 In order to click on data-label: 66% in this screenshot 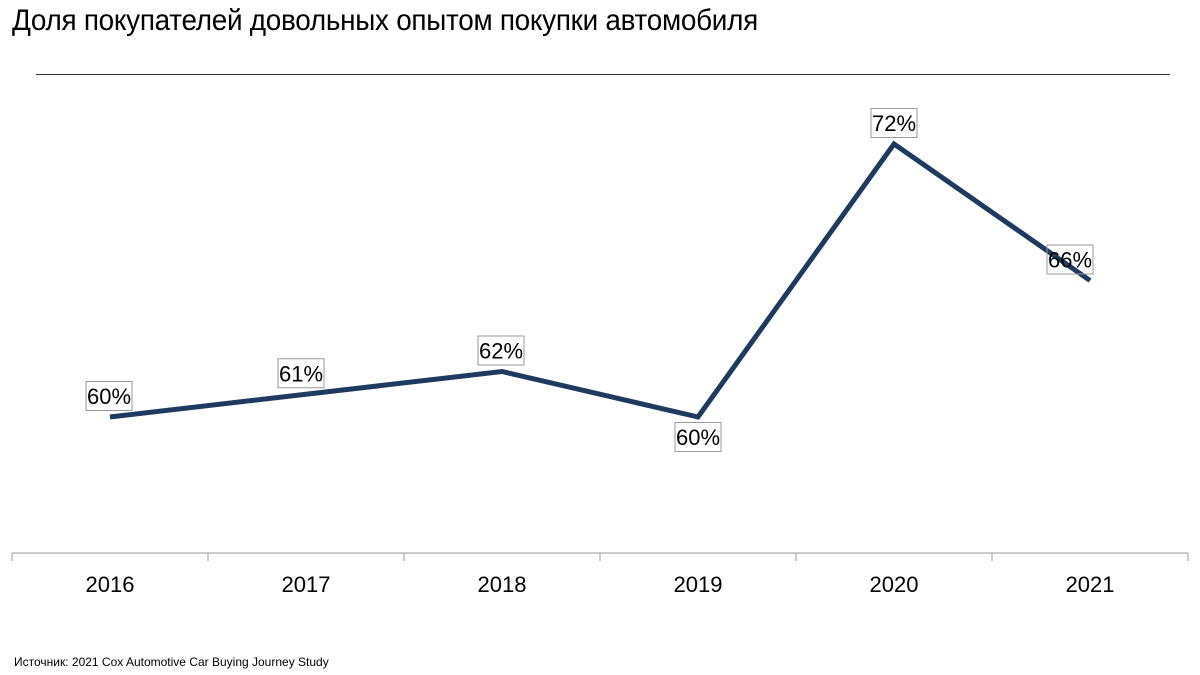, I will do `click(1070, 260)`.